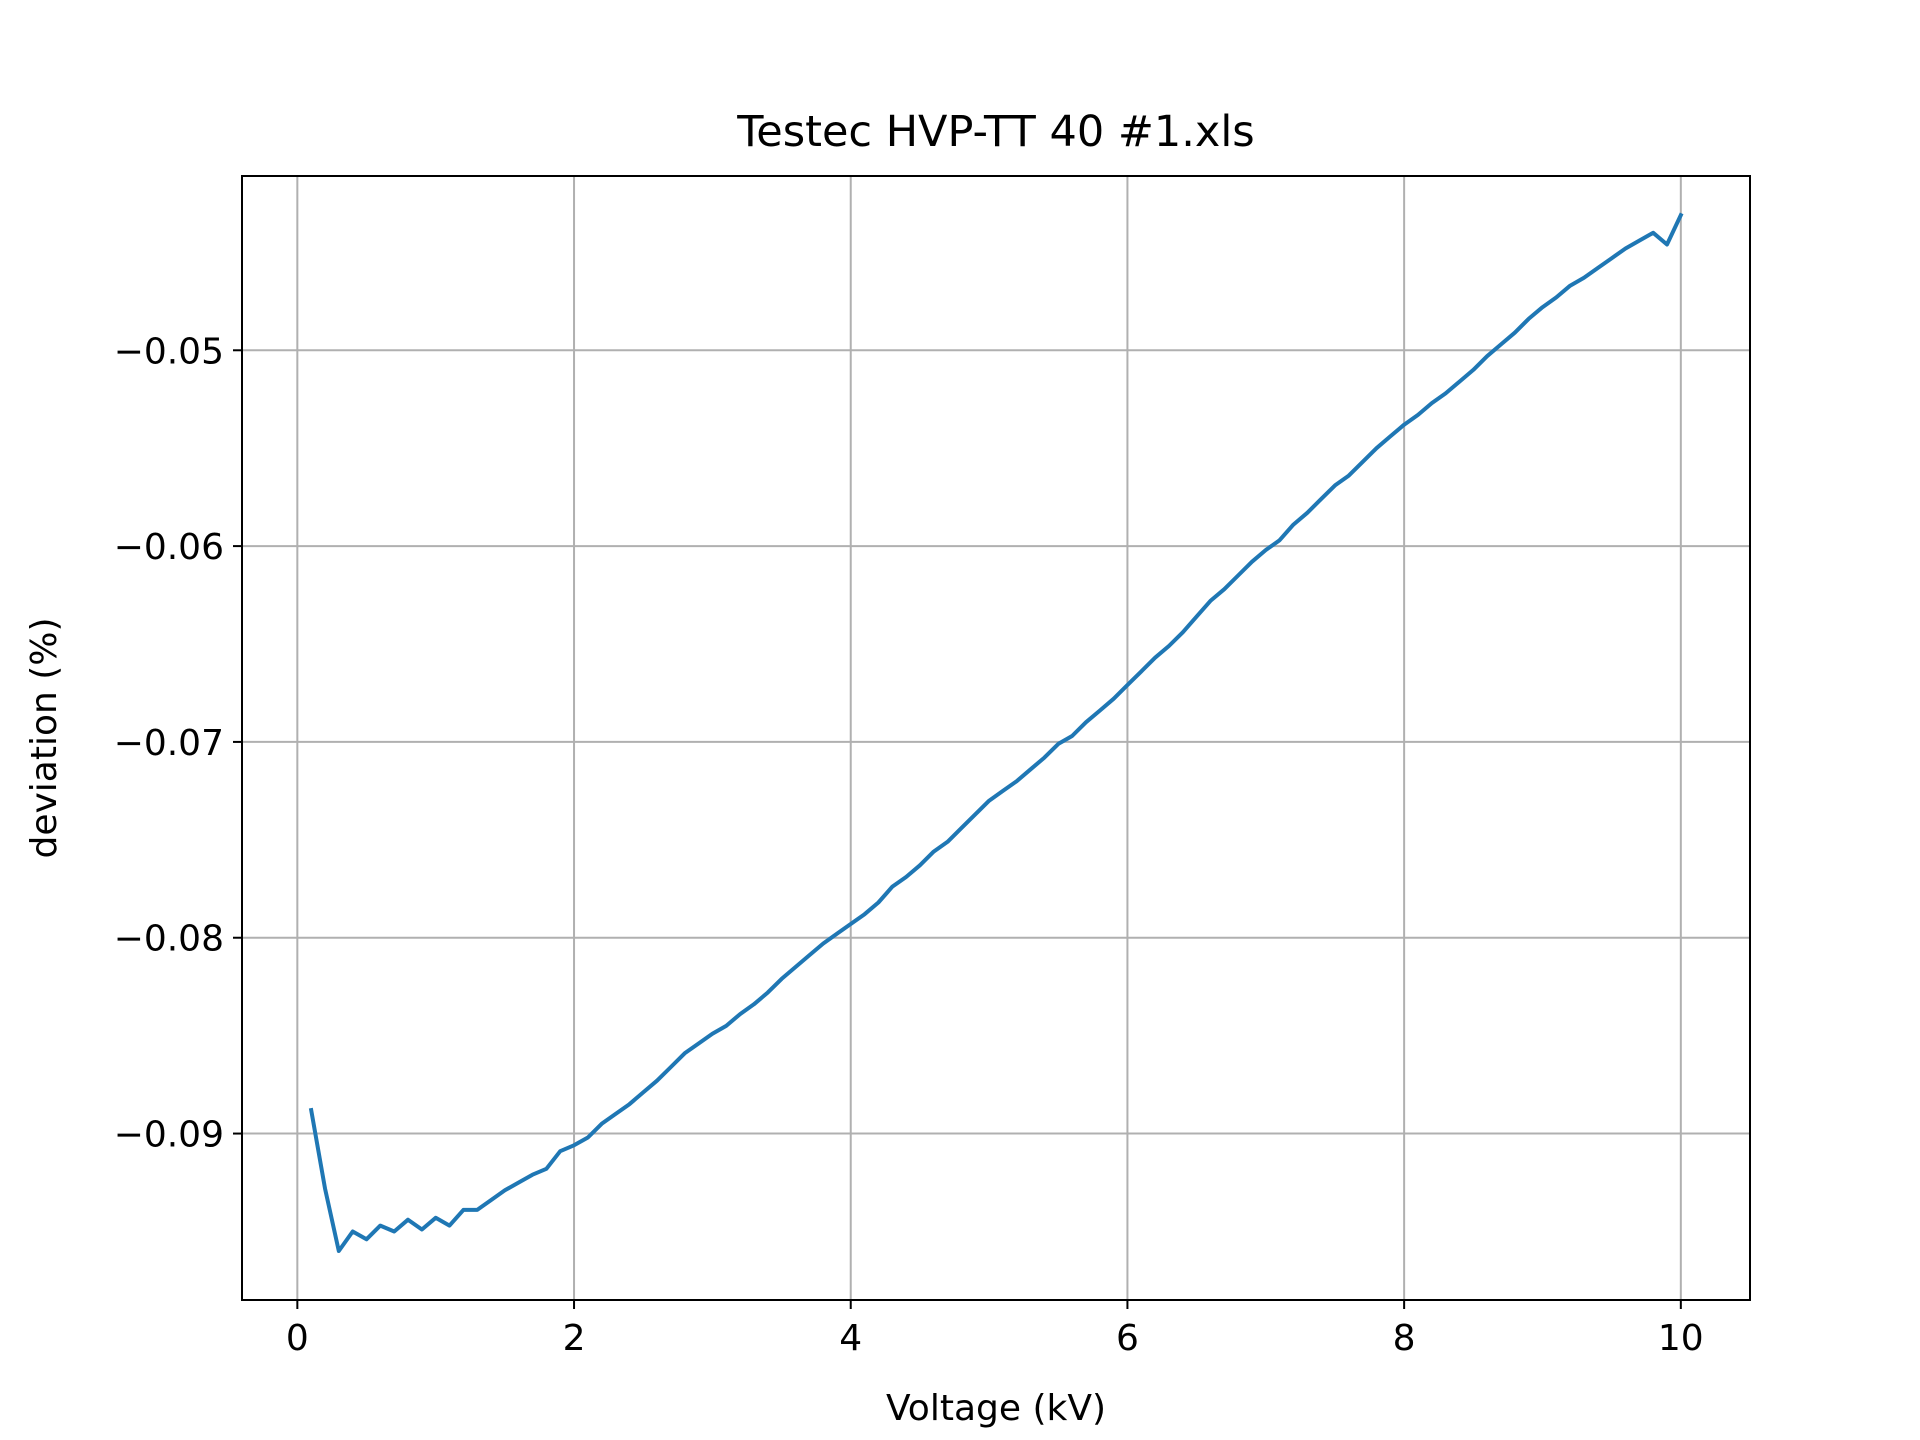 The width and height of the screenshot is (1920, 1440). What do you see at coordinates (44, 737) in the screenshot?
I see `y-axis-label: deviation (%)` at bounding box center [44, 737].